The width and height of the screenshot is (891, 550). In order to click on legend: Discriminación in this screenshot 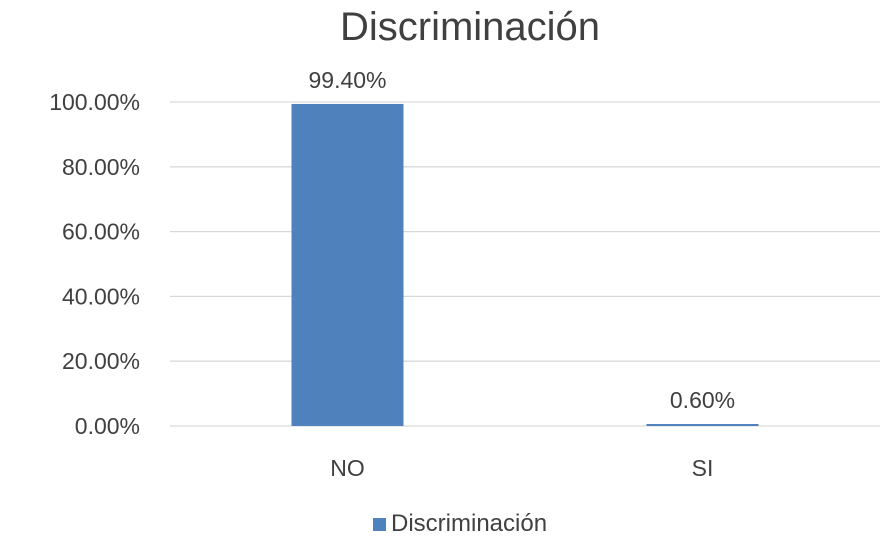, I will do `click(460, 523)`.